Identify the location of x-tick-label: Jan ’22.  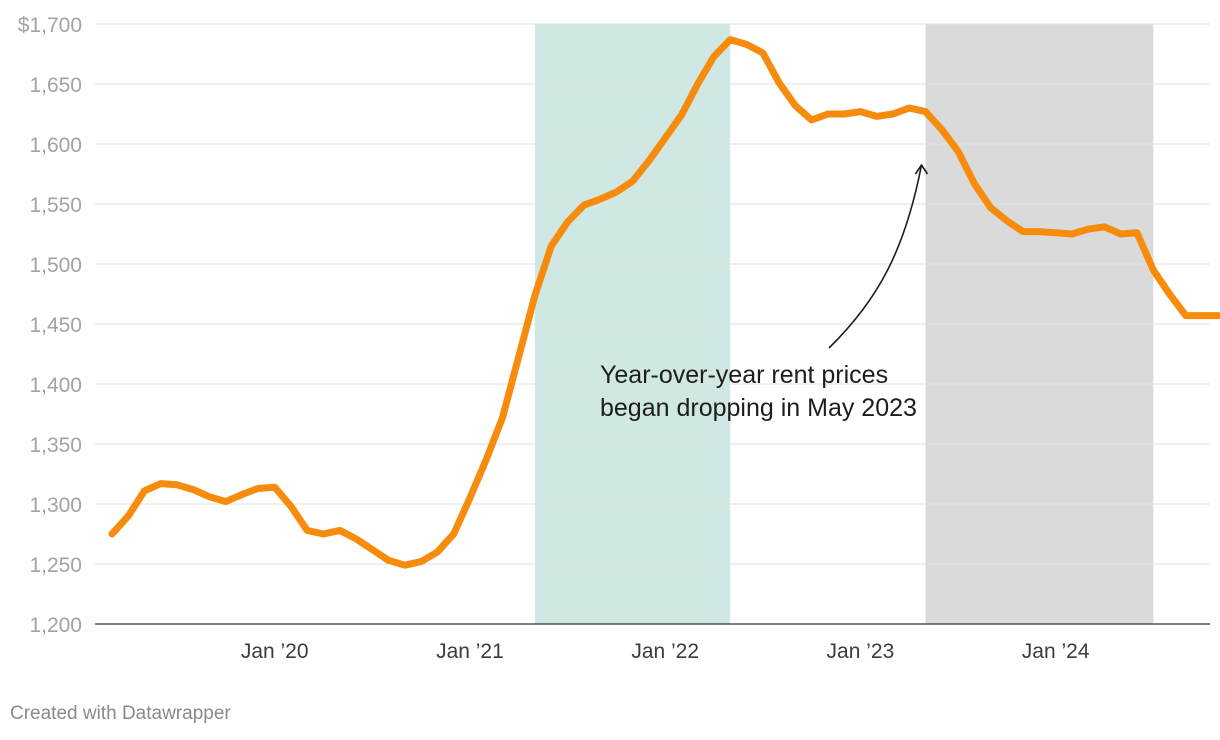
(665, 651).